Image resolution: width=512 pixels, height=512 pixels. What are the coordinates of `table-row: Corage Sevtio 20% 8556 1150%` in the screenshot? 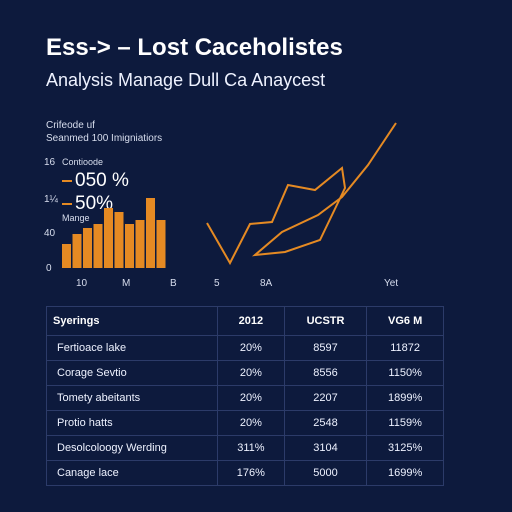 It's located at (245, 373).